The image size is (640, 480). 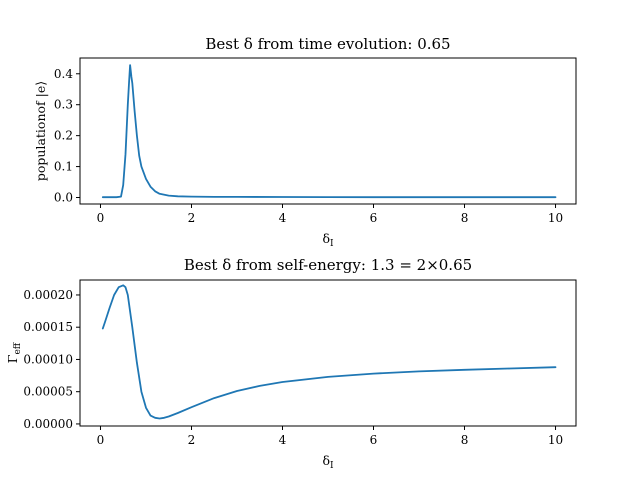 I want to click on top-y-tick-label: 0.0, so click(x=63, y=198).